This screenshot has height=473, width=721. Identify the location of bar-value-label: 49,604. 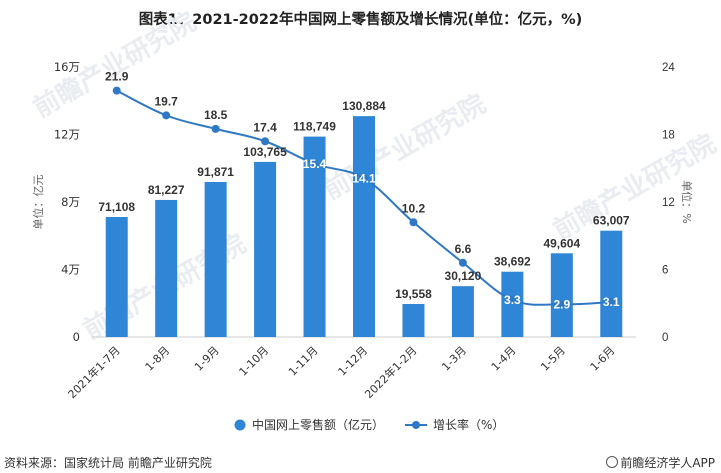
(561, 243).